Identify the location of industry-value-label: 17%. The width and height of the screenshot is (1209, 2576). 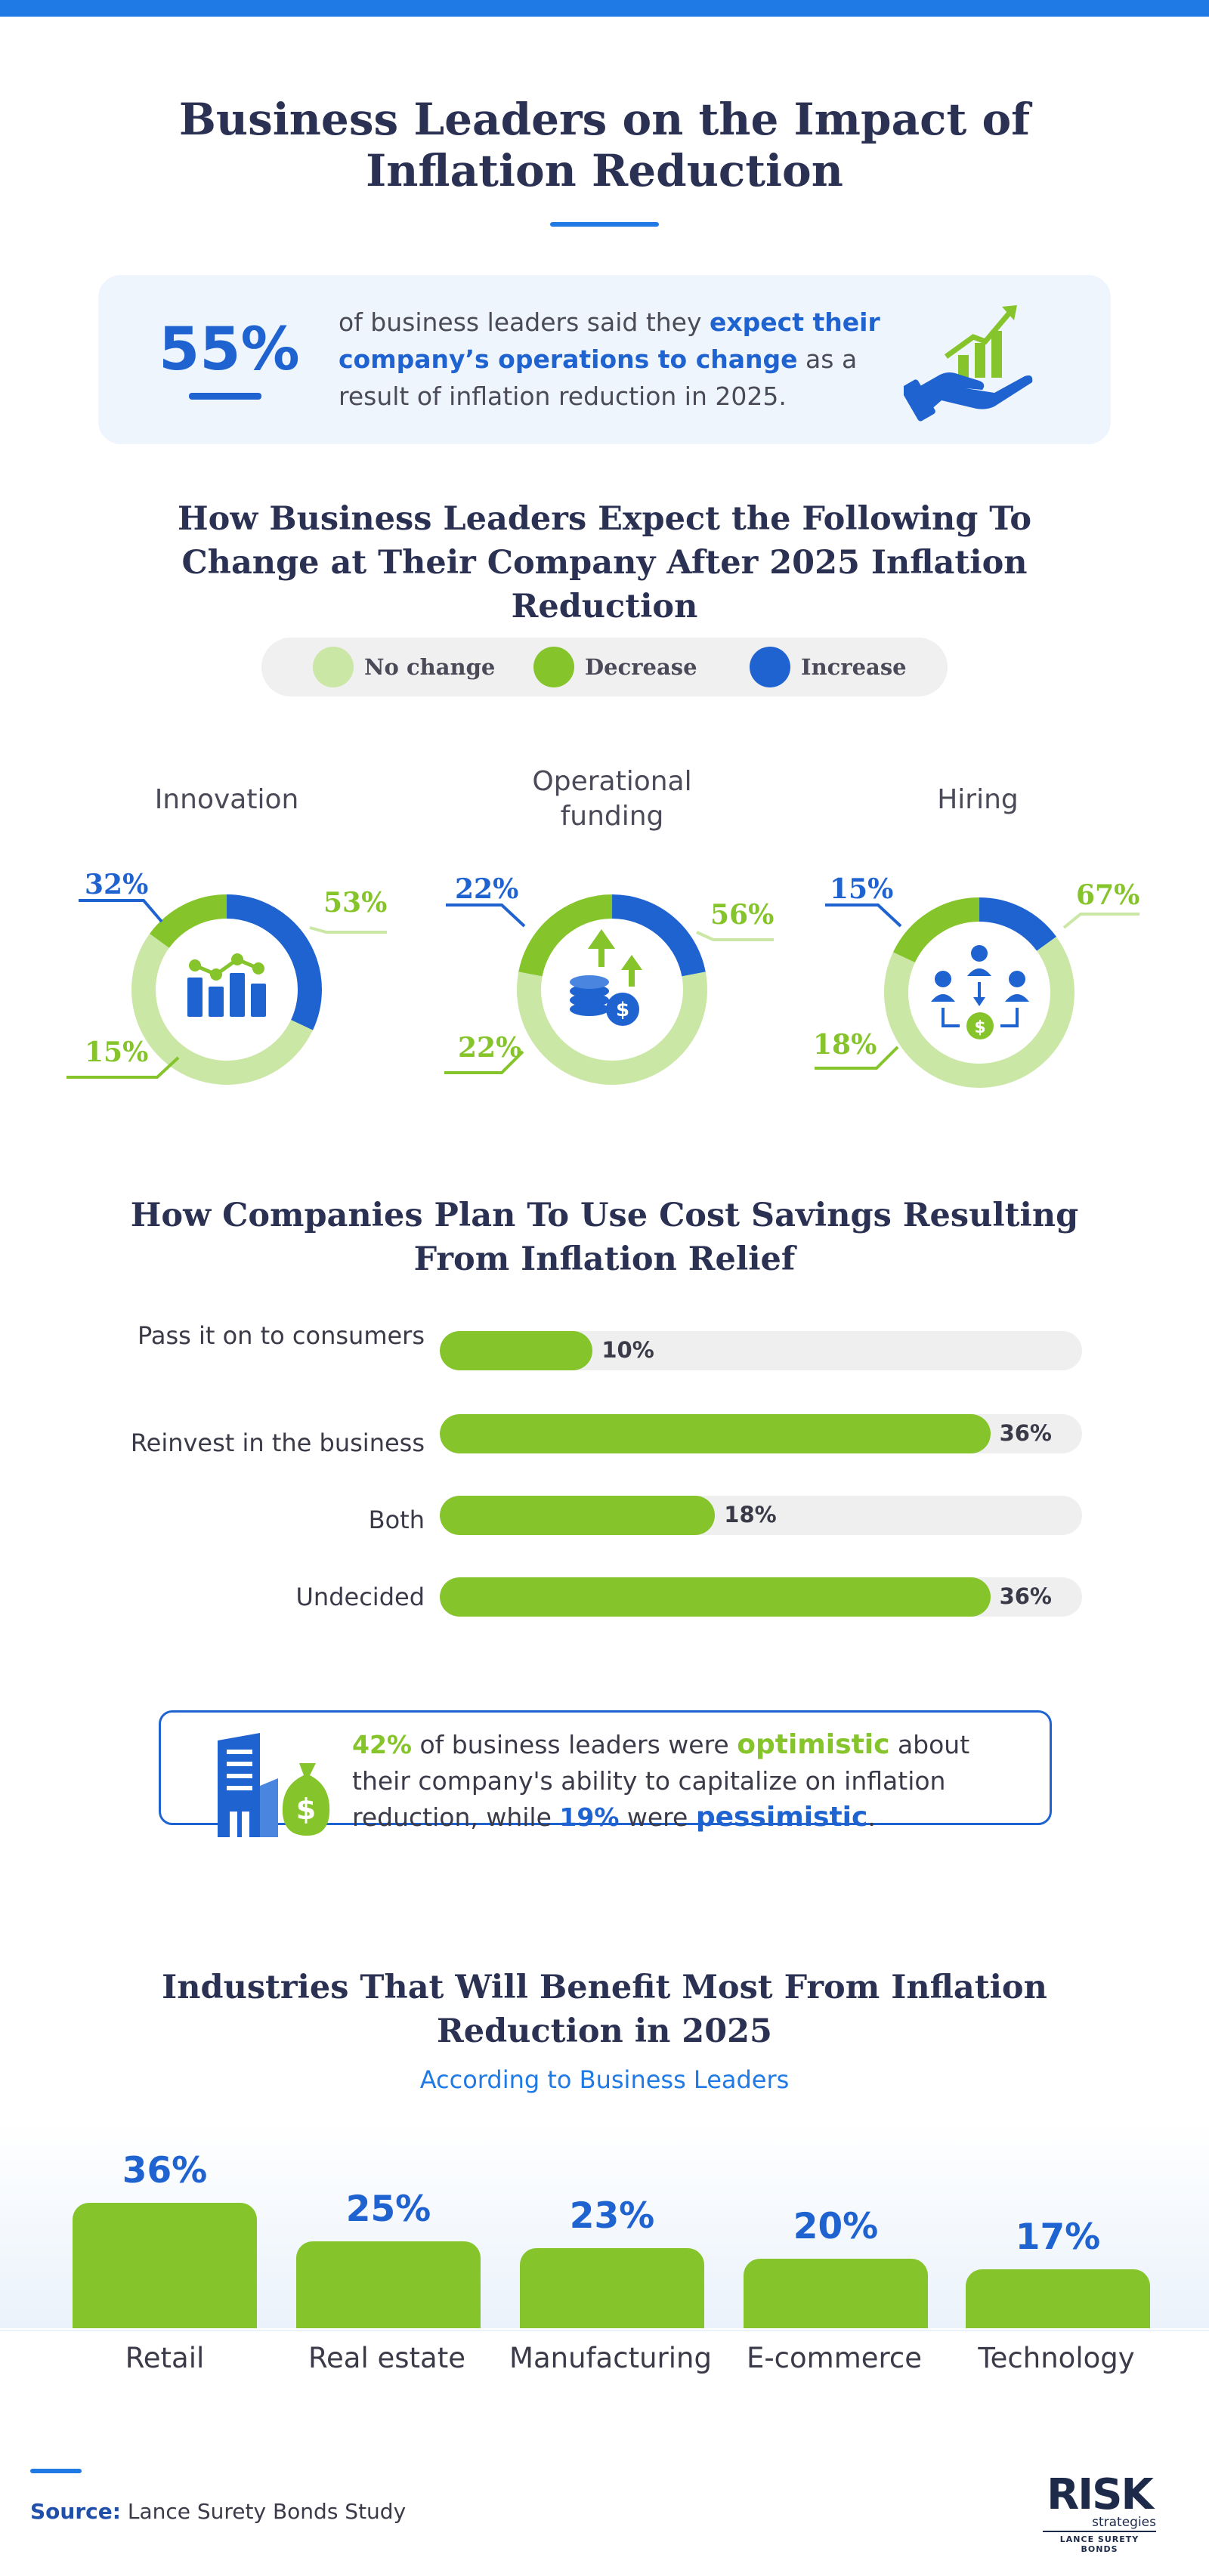
(1058, 2237).